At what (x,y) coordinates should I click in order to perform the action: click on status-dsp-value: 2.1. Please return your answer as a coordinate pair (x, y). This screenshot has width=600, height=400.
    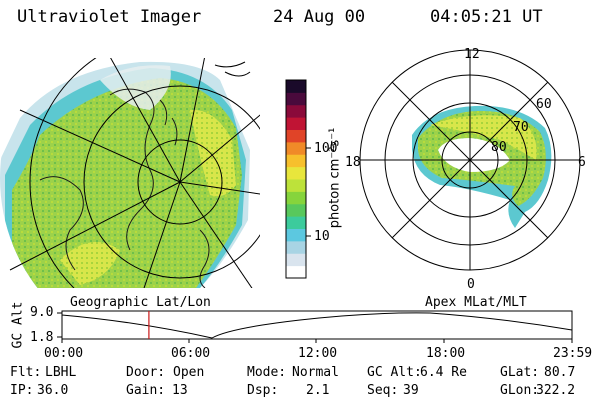
    Looking at the image, I should click on (318, 390).